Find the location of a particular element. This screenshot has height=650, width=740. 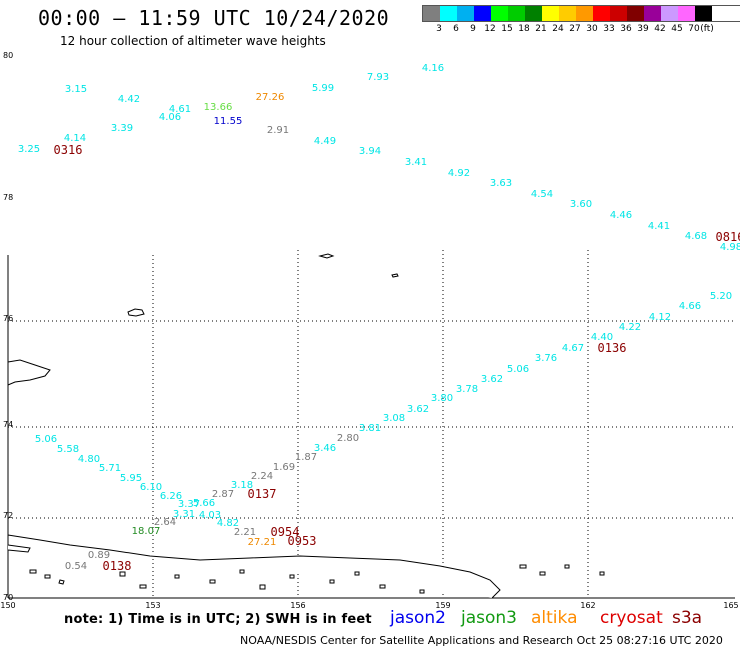

obs-label: 0.89 is located at coordinates (99, 555).